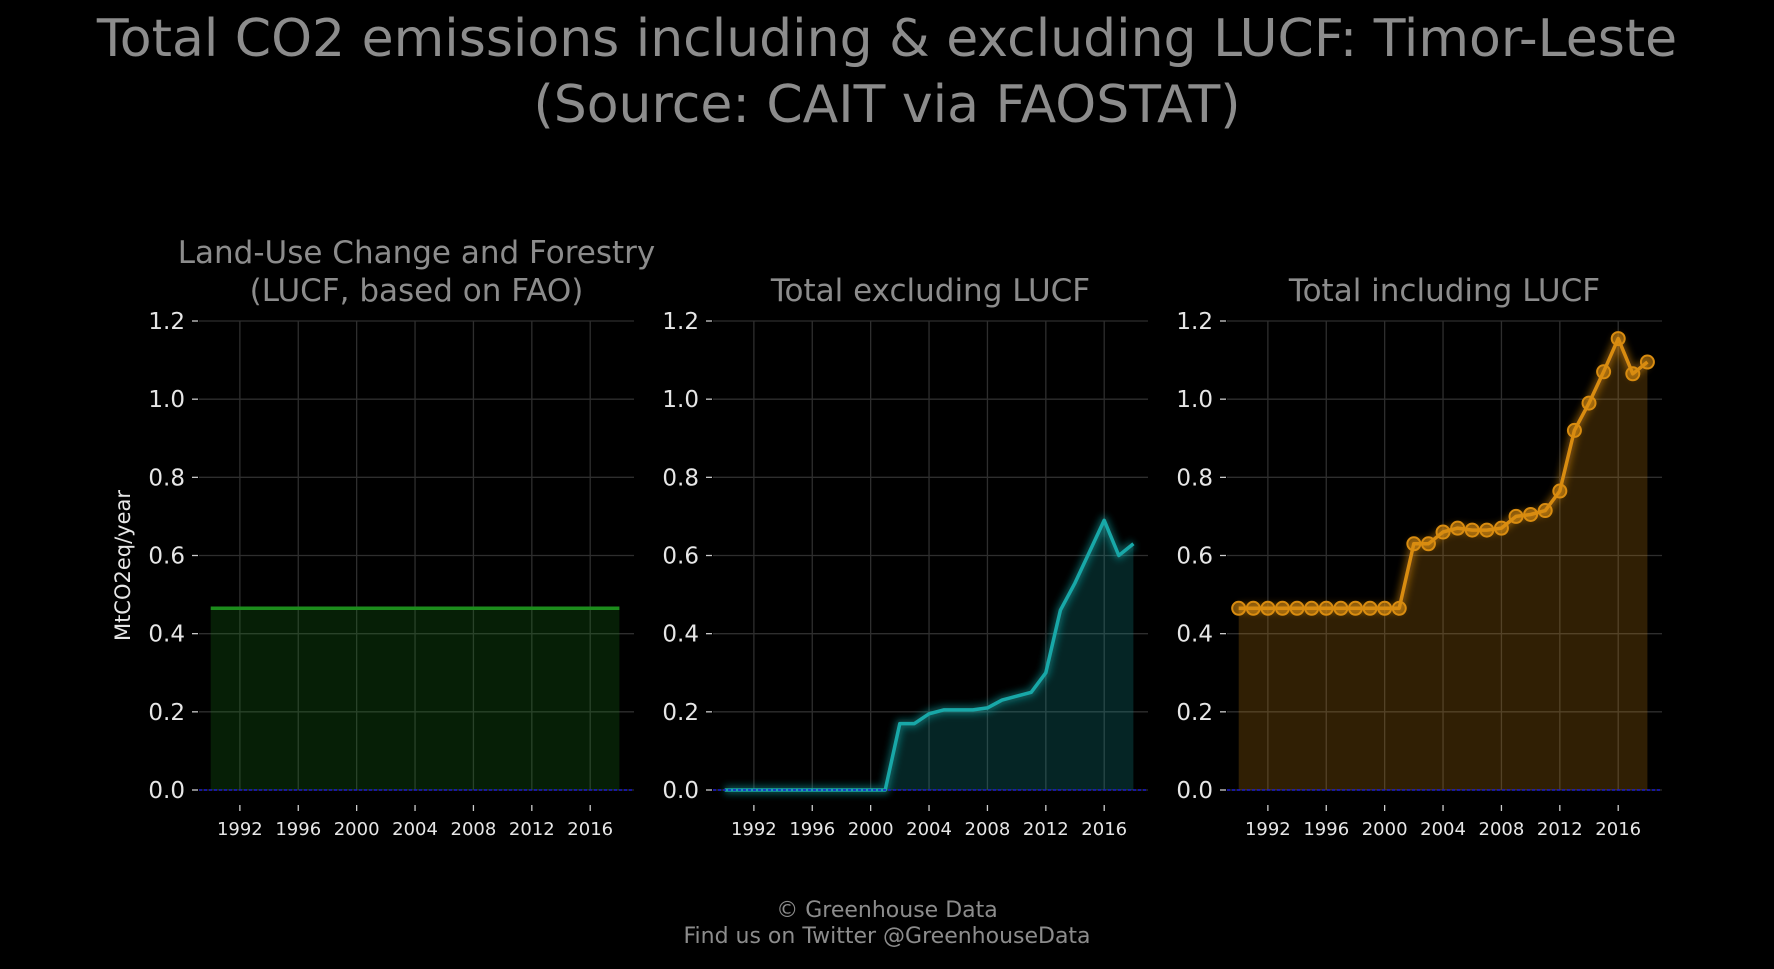 The image size is (1774, 969). Describe the element at coordinates (417, 291) in the screenshot. I see `panel-title: (LUCF, based on FAO)` at that location.